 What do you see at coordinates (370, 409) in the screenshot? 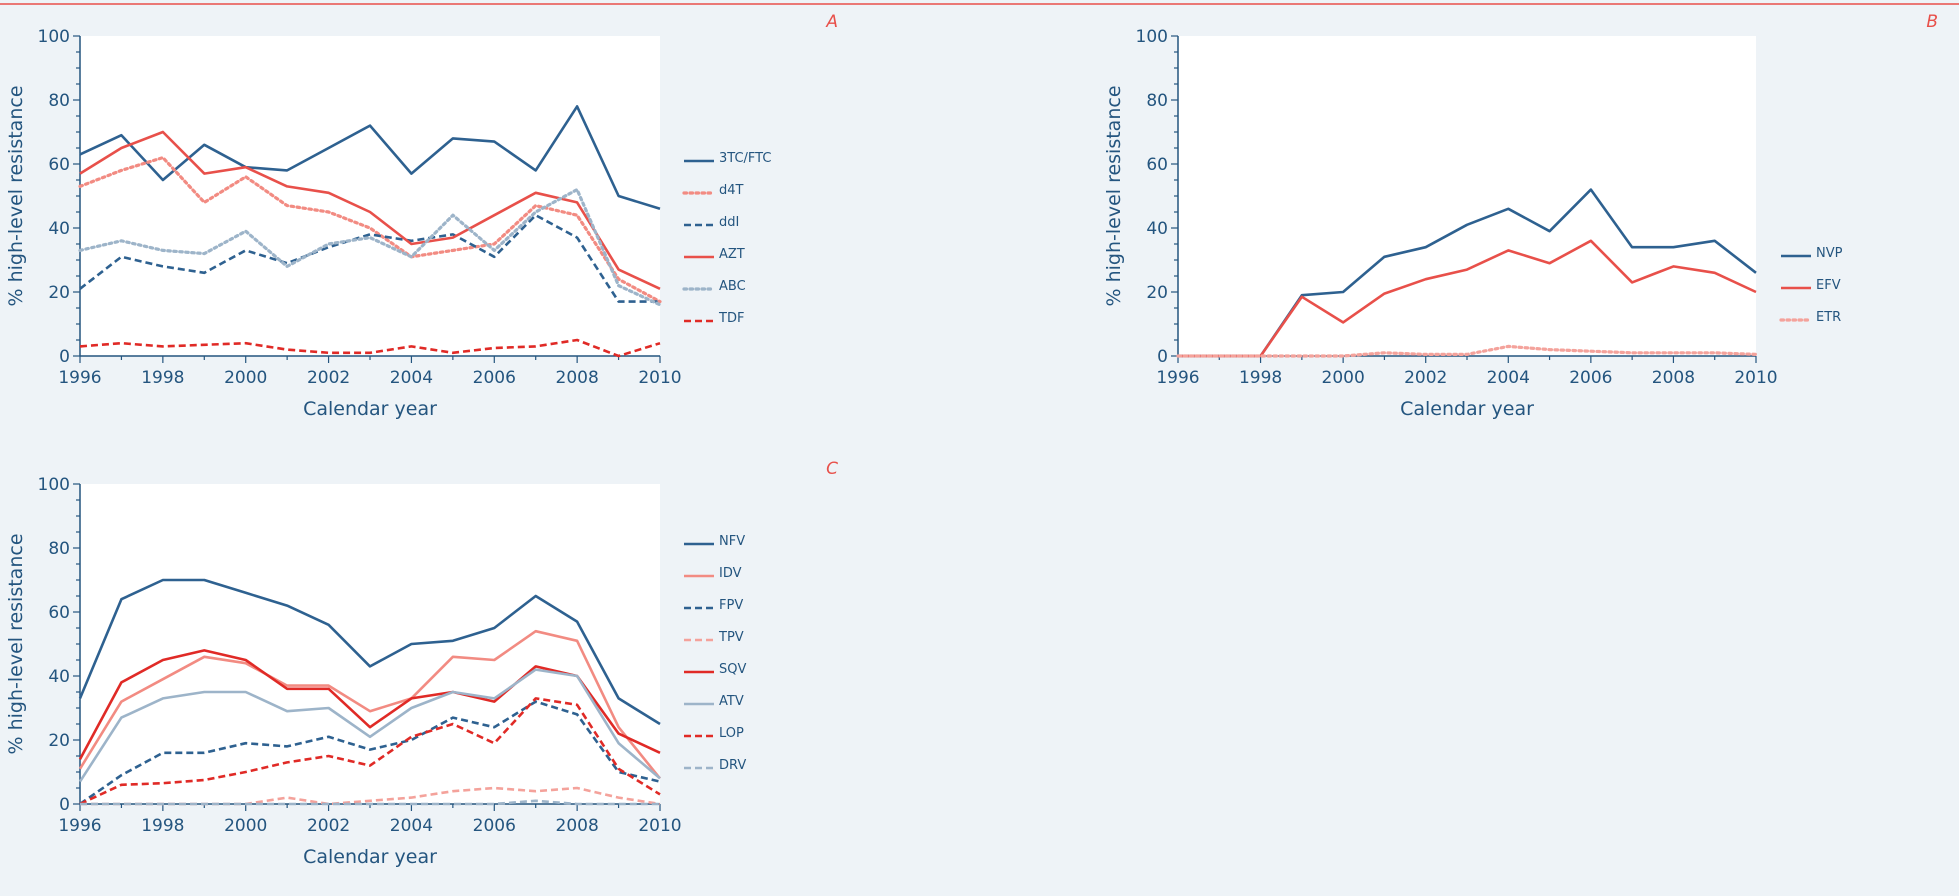
I see `panel-a-x-axis-label: Calendar year` at bounding box center [370, 409].